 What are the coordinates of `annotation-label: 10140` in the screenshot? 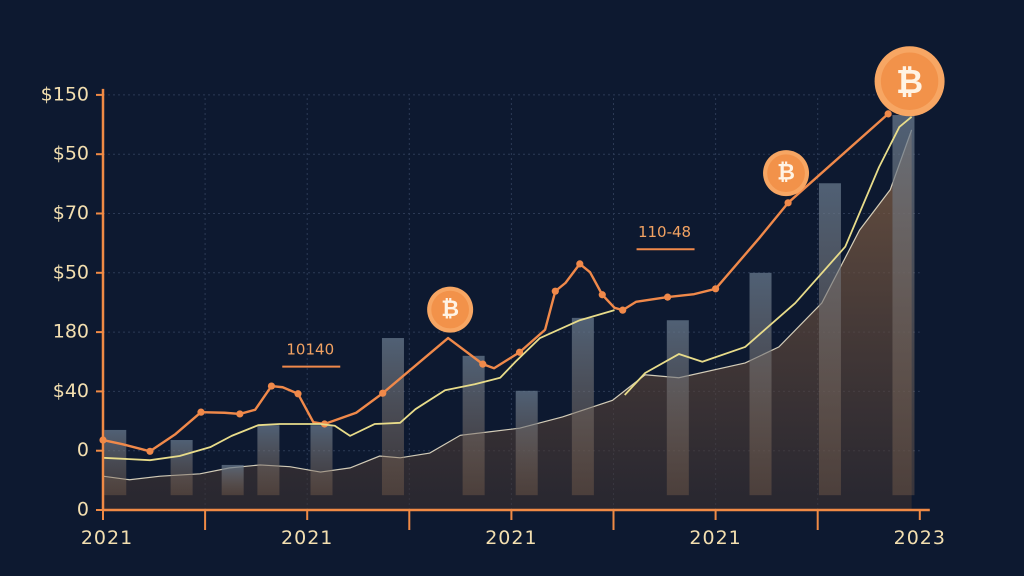 It's located at (310, 350).